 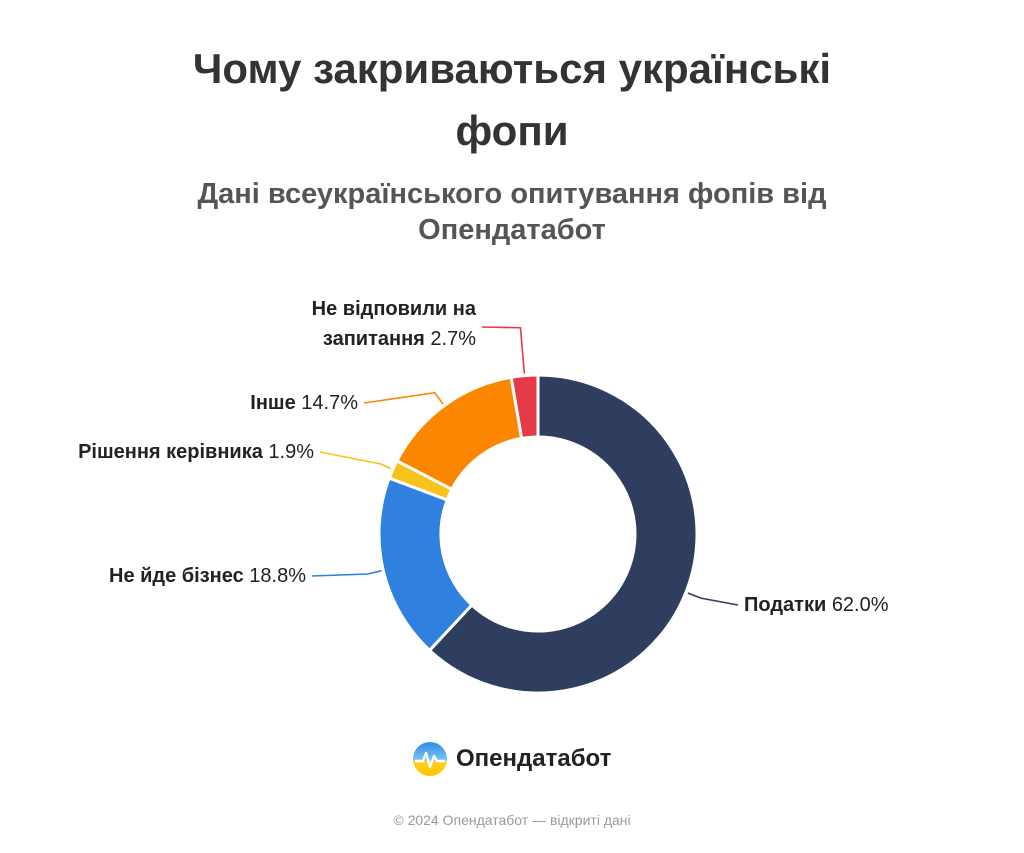 I want to click on data-label-taxes: Податки 62.0%, so click(x=816, y=605).